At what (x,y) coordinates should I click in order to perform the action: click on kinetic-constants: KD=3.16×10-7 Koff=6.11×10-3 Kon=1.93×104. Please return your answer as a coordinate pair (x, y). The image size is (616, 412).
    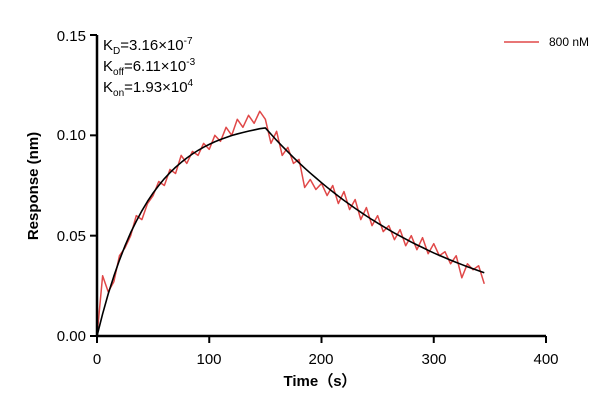
    Looking at the image, I should click on (149, 67).